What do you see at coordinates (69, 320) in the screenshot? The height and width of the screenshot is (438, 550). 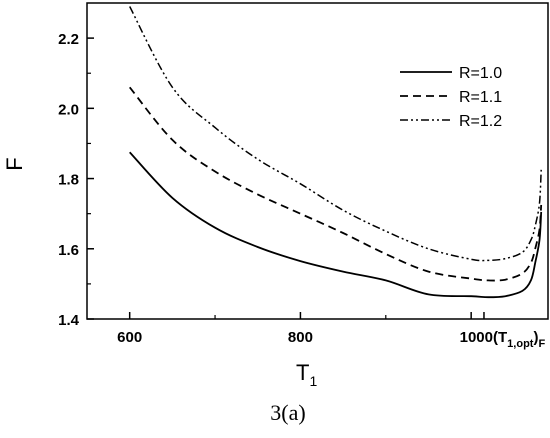 I see `y-tick-label: 1.4` at bounding box center [69, 320].